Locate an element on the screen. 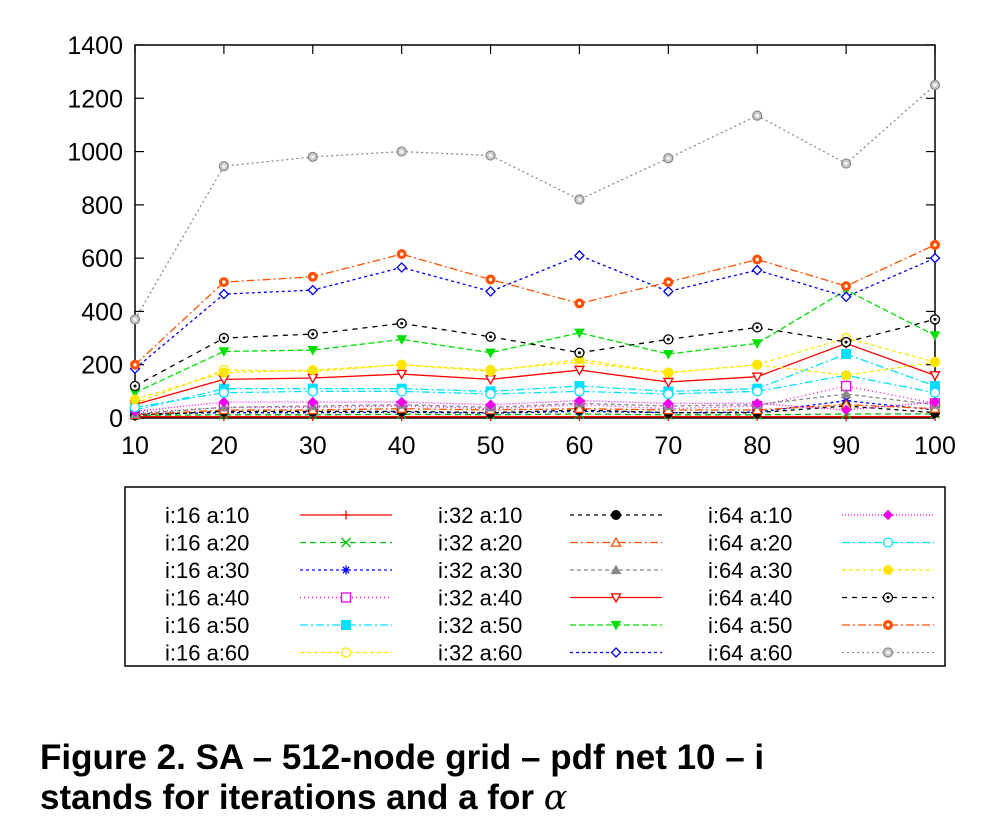 This screenshot has height=832, width=990. legend-entry: i:64 a:10 is located at coordinates (821, 515).